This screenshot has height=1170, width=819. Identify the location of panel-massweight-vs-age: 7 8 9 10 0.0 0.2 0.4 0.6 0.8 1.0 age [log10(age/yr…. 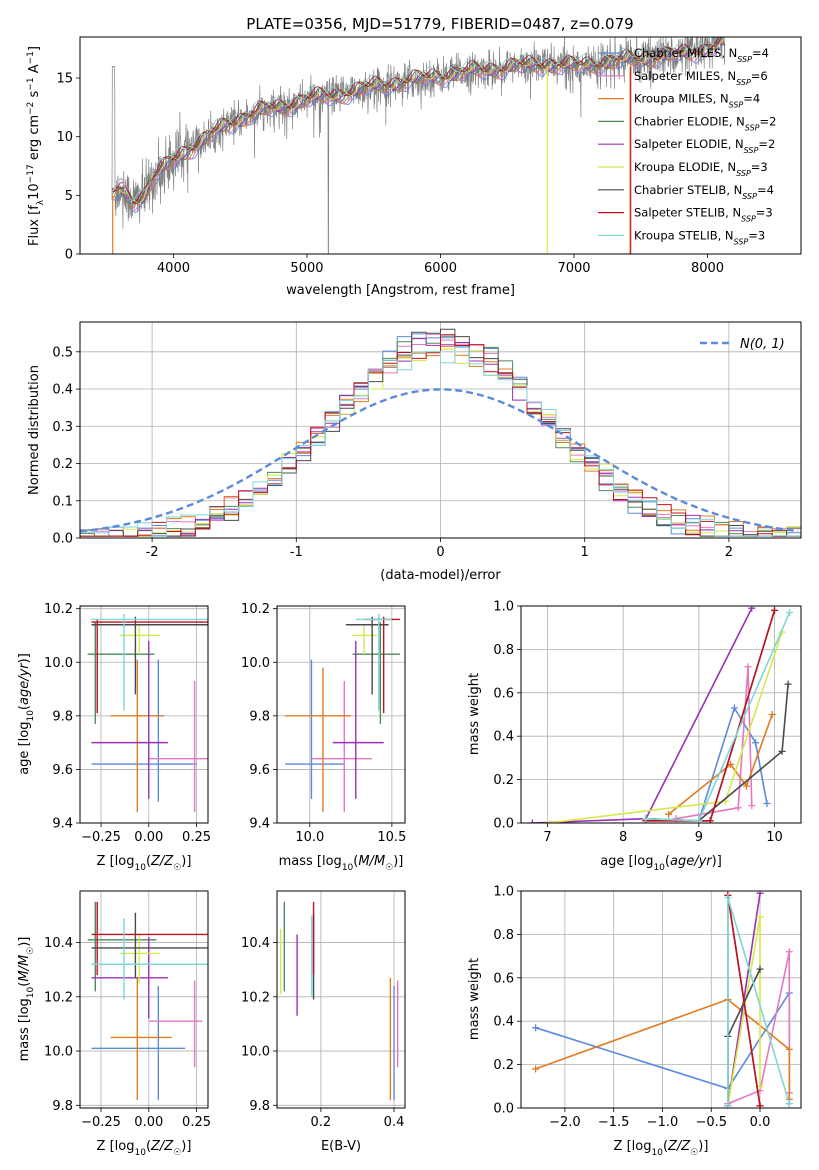
(634, 736).